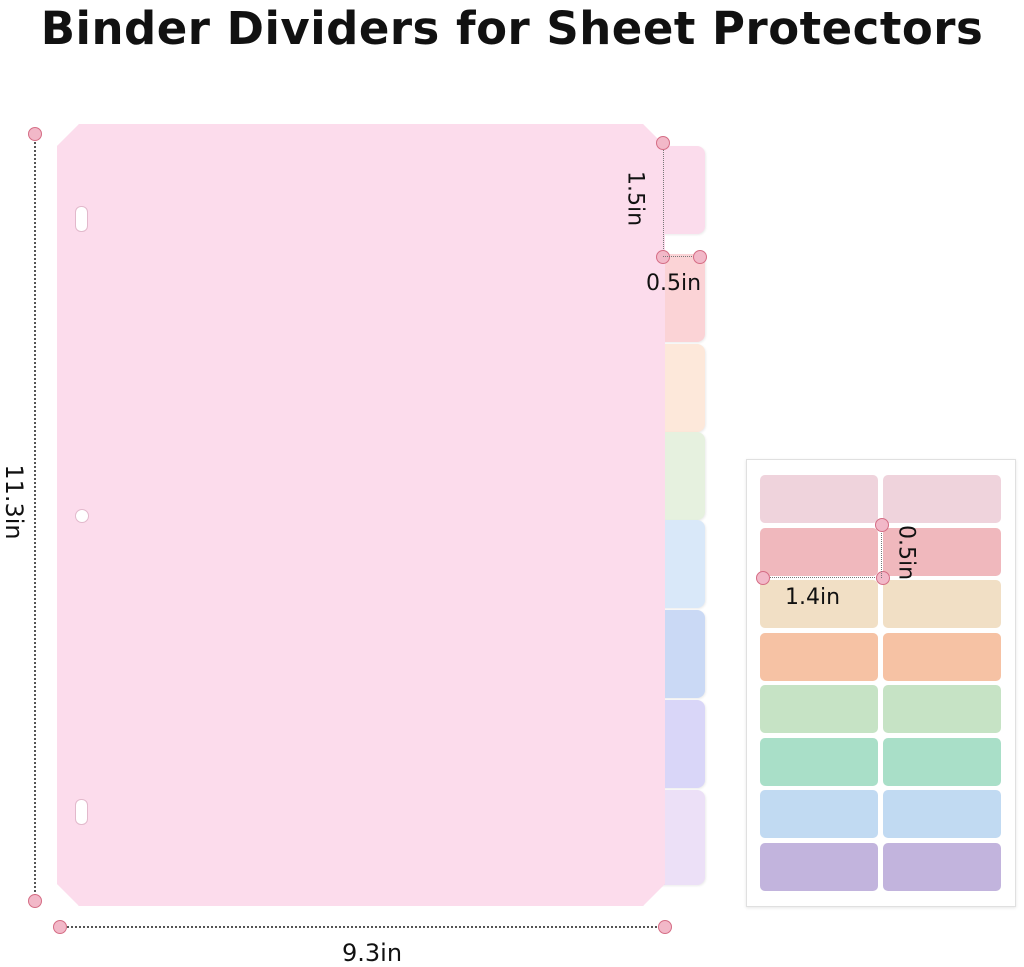 This screenshot has height=967, width=1024. What do you see at coordinates (81, 219) in the screenshot?
I see `binder-hole-top` at bounding box center [81, 219].